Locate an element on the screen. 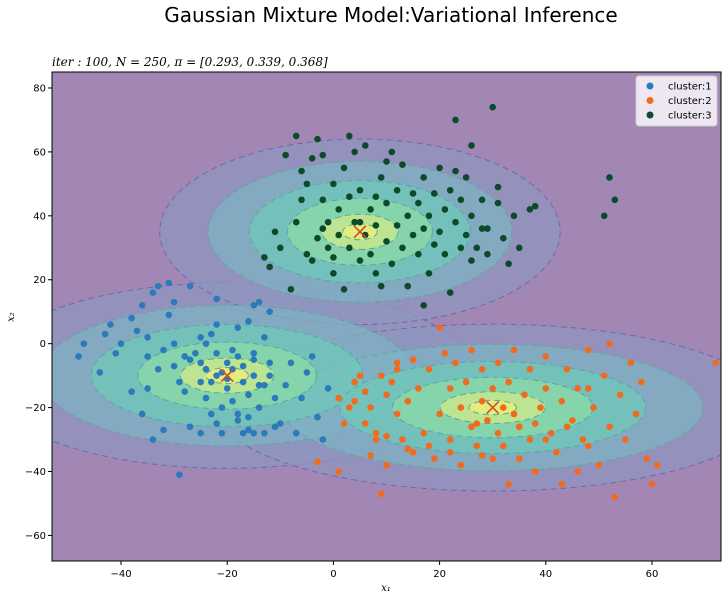 This screenshot has width=727, height=601. legend-box is located at coordinates (676, 101).